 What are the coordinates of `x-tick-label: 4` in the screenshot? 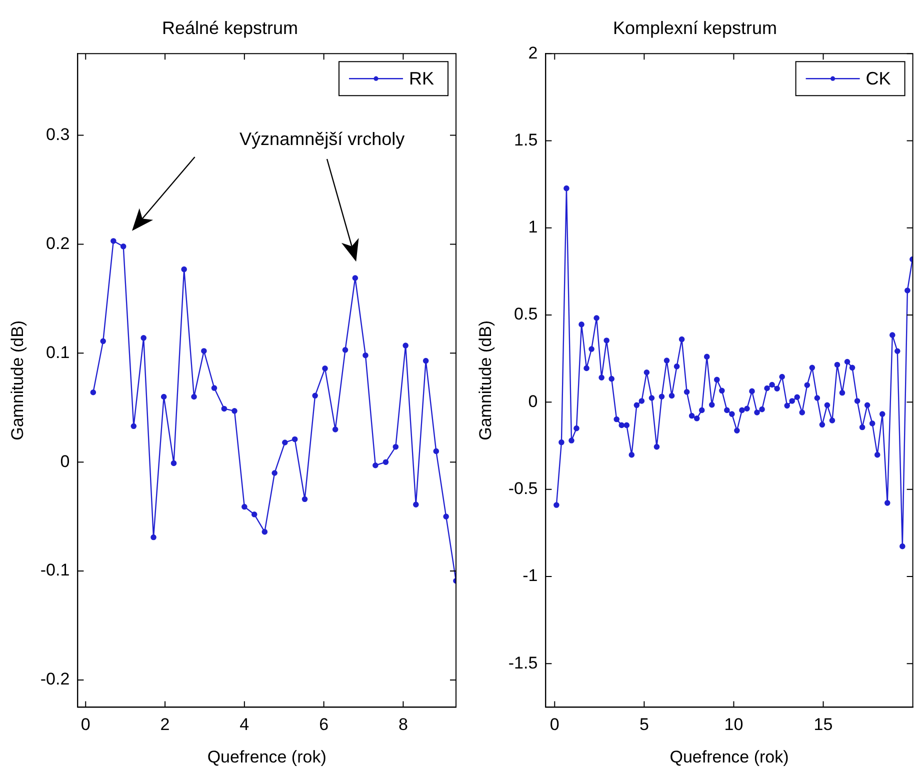 It's located at (245, 724).